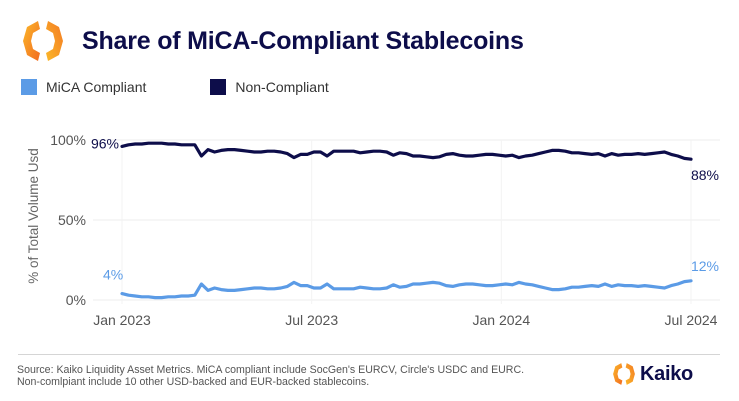 This screenshot has height=401, width=739. Describe the element at coordinates (207, 87) in the screenshot. I see `legend: MiCA Compliant Non-Compliant` at that location.